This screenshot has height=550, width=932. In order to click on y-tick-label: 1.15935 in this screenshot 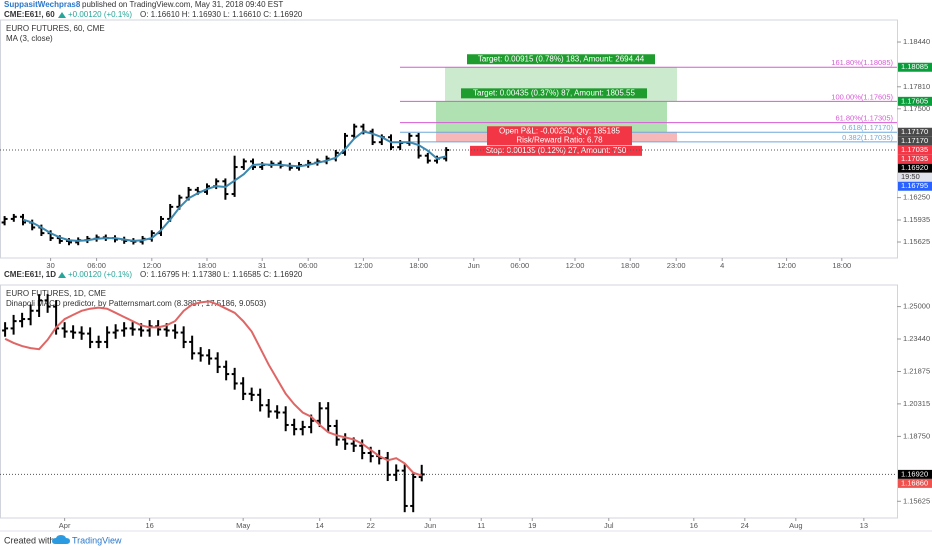, I will do `click(916, 219)`.